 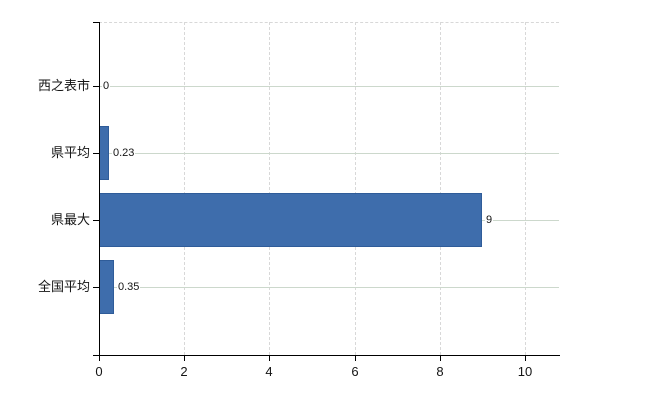 What do you see at coordinates (269, 371) in the screenshot?
I see `x-tick-label: 4` at bounding box center [269, 371].